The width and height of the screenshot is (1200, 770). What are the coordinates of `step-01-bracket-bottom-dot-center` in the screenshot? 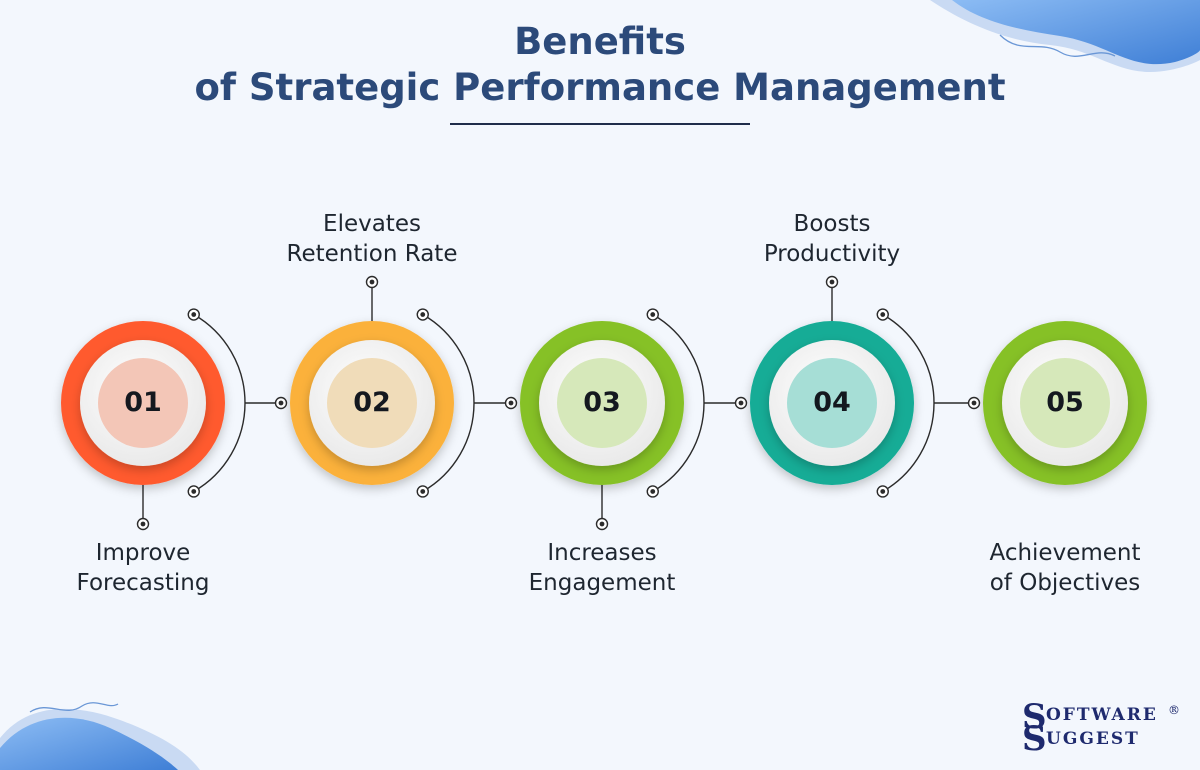 It's located at (194, 491).